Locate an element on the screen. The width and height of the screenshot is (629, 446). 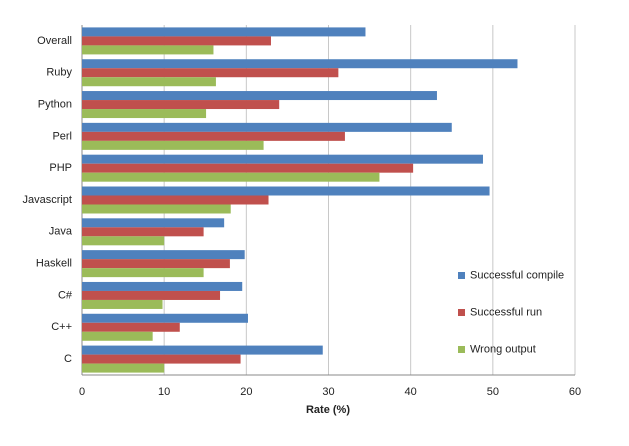
y-tick-label: Overall is located at coordinates (54, 41).